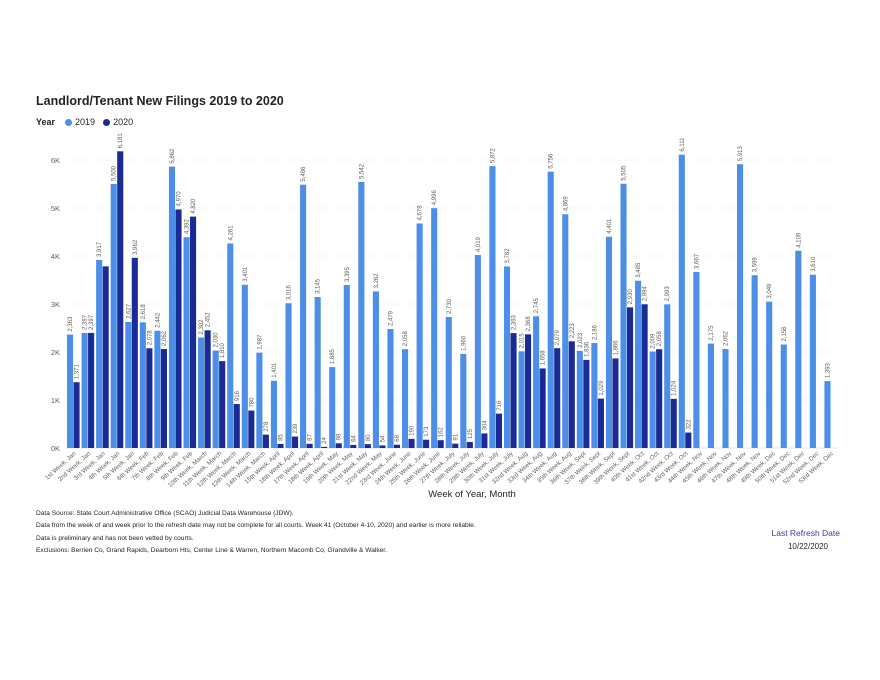 The image size is (880, 680). I want to click on data-label-2019: 5,913, so click(741, 153).